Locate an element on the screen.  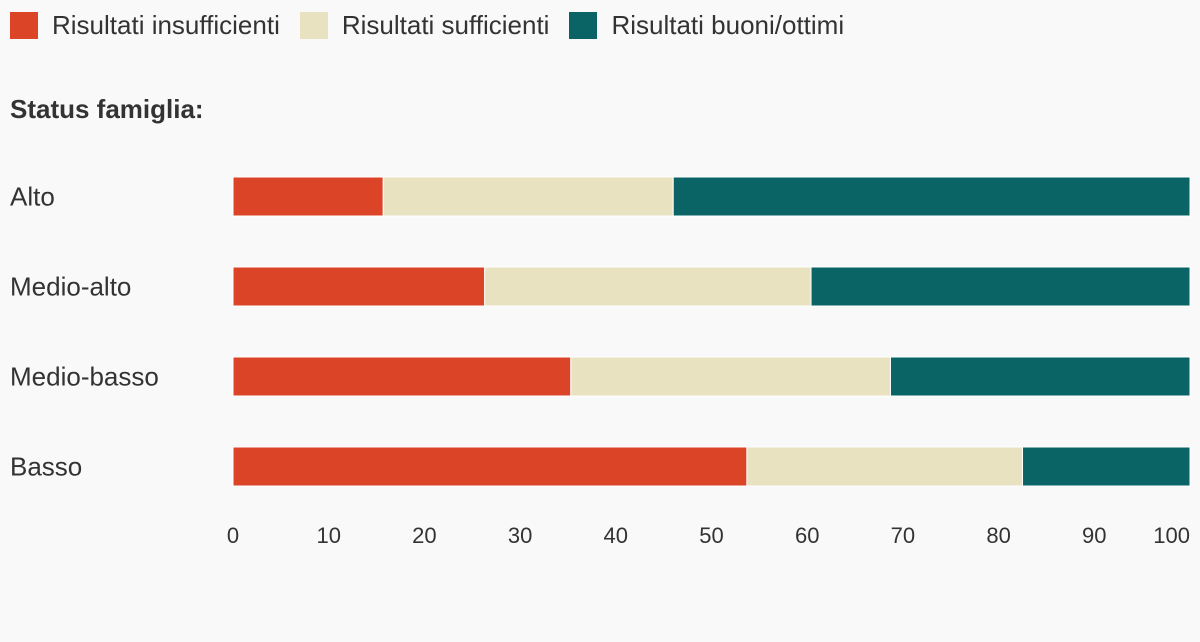
x-tick-label-7: 70 is located at coordinates (903, 535).